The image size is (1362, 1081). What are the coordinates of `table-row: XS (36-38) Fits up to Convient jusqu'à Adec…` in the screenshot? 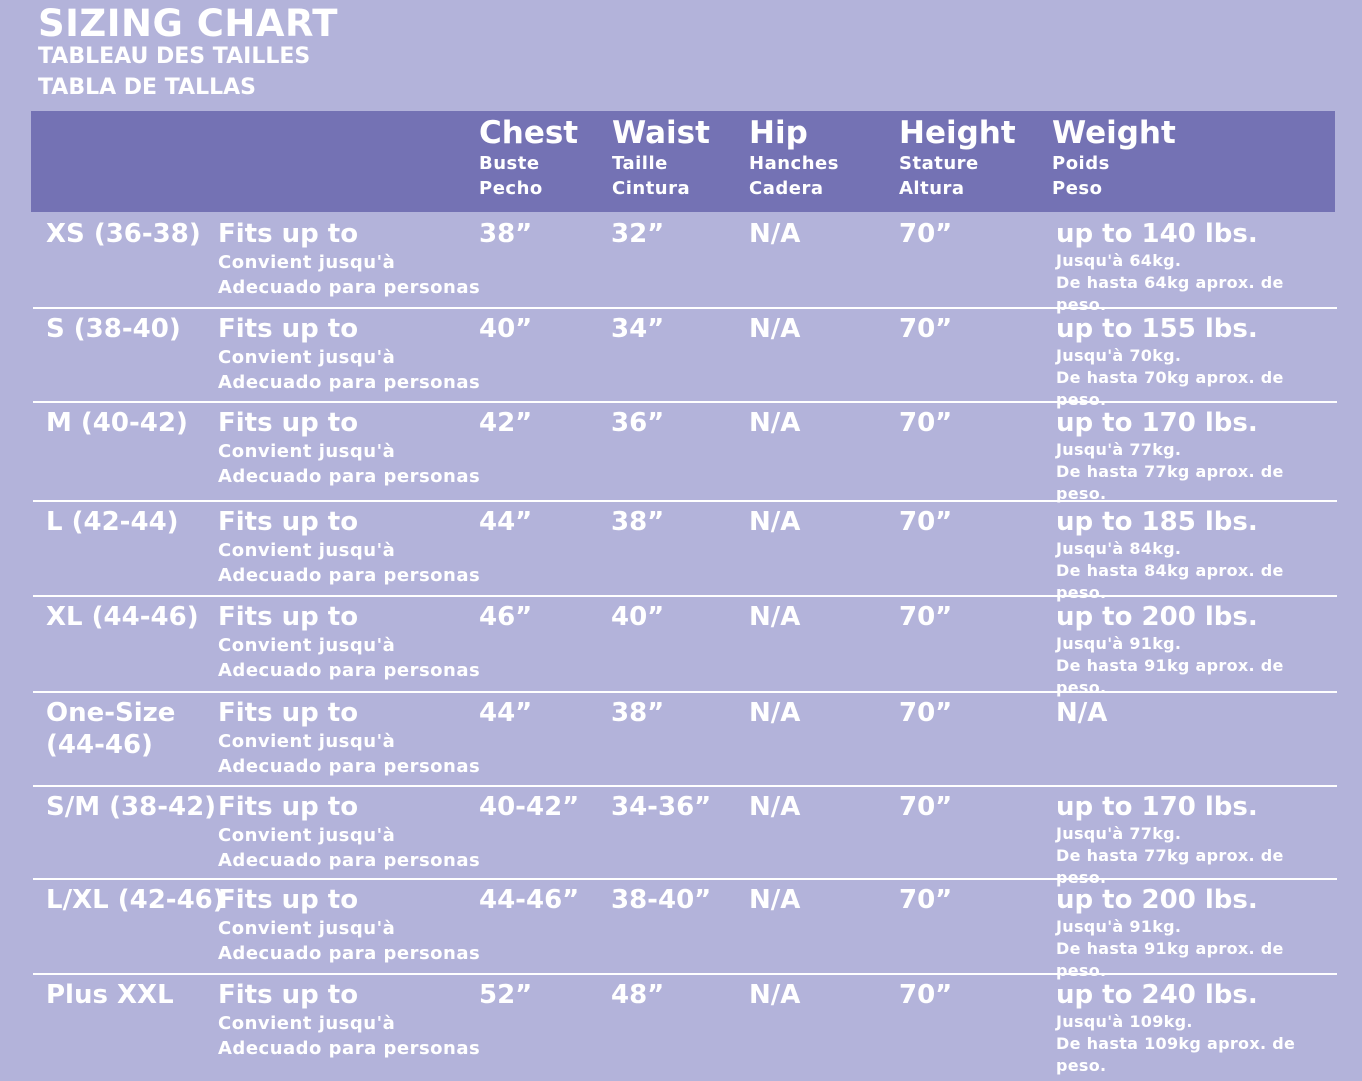 It's located at (685, 264).